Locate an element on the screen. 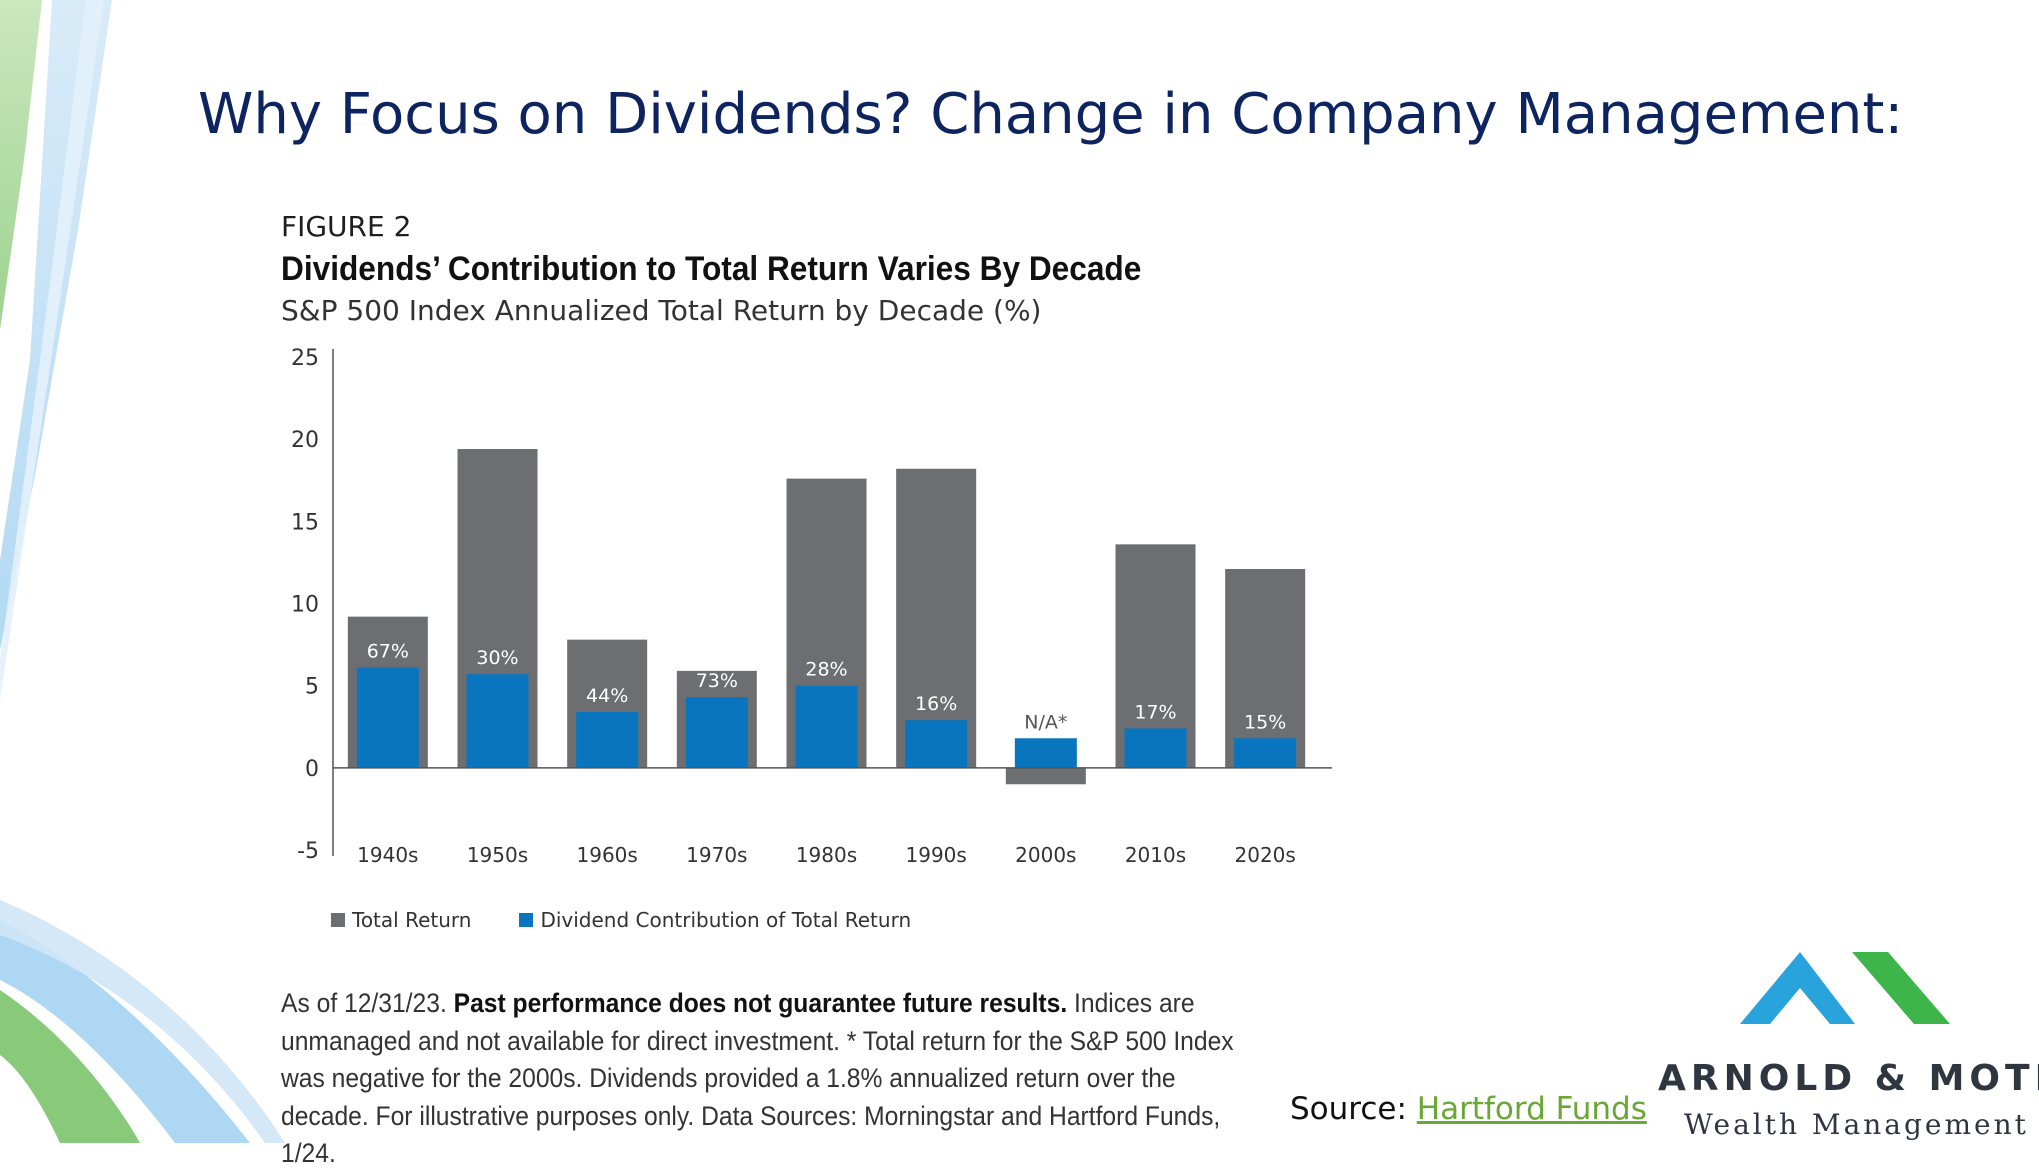 This screenshot has height=1173, width=2039. dividend-share-data-label: 30% is located at coordinates (497, 658).